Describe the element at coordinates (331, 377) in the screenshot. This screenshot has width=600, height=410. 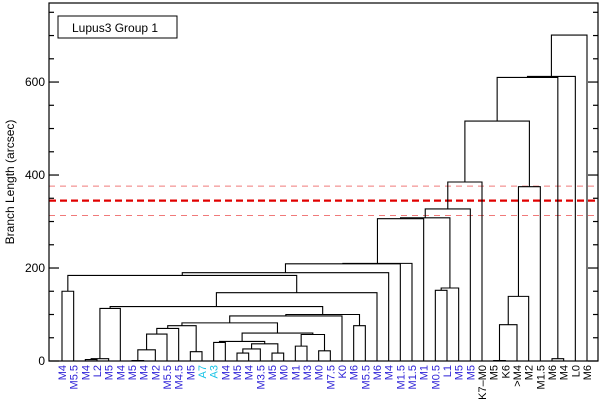
I see `leaf-label: M7.5` at that location.